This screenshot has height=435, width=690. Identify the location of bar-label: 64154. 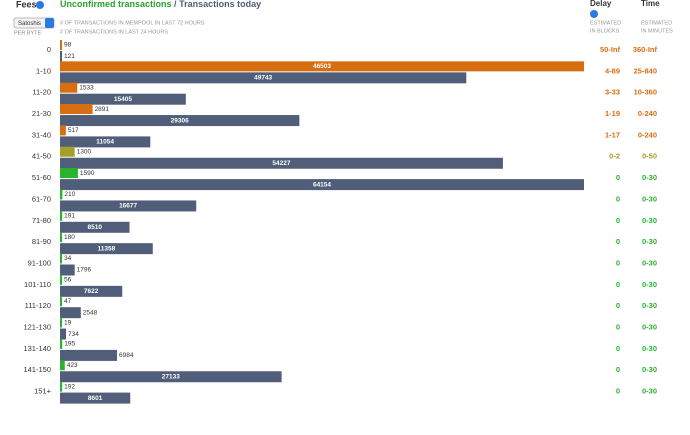
(322, 184).